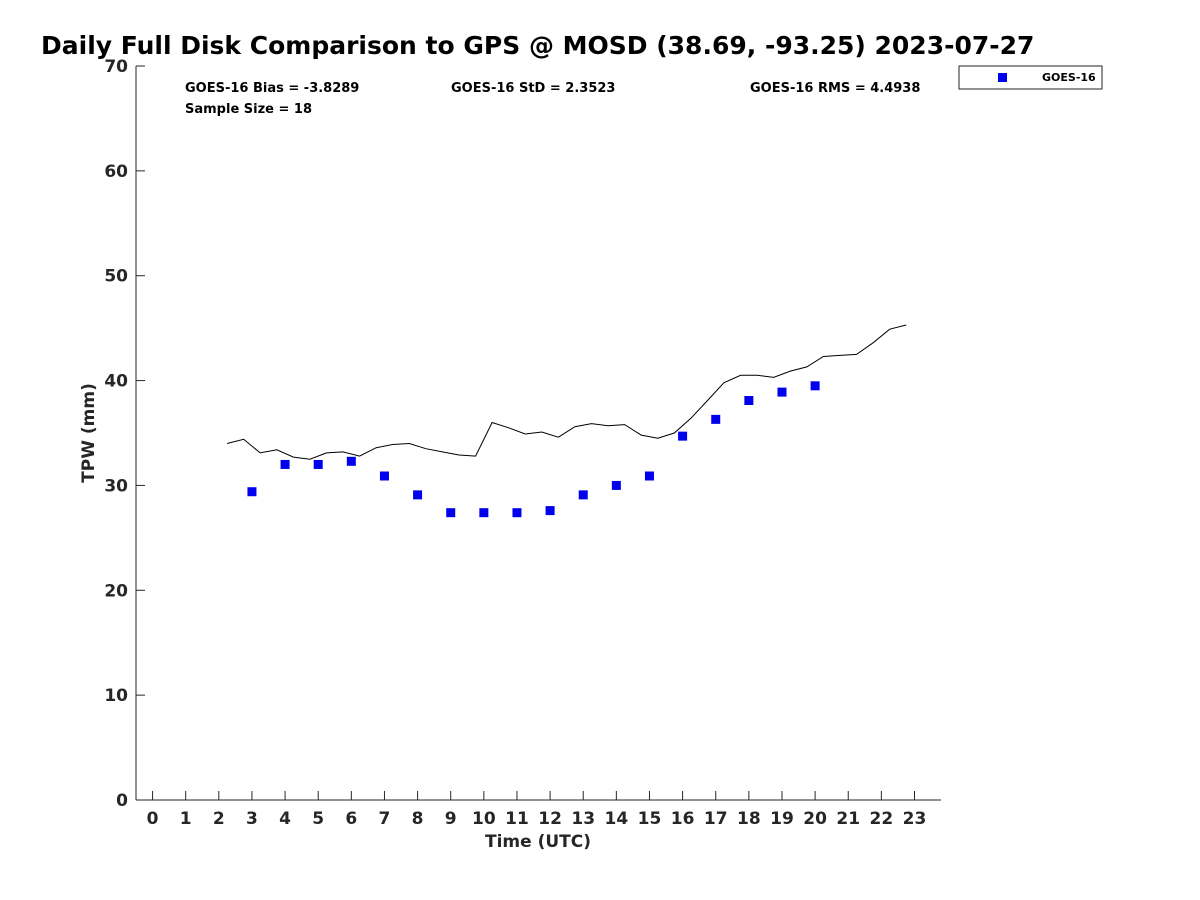  I want to click on y-tick-label: 70, so click(116, 67).